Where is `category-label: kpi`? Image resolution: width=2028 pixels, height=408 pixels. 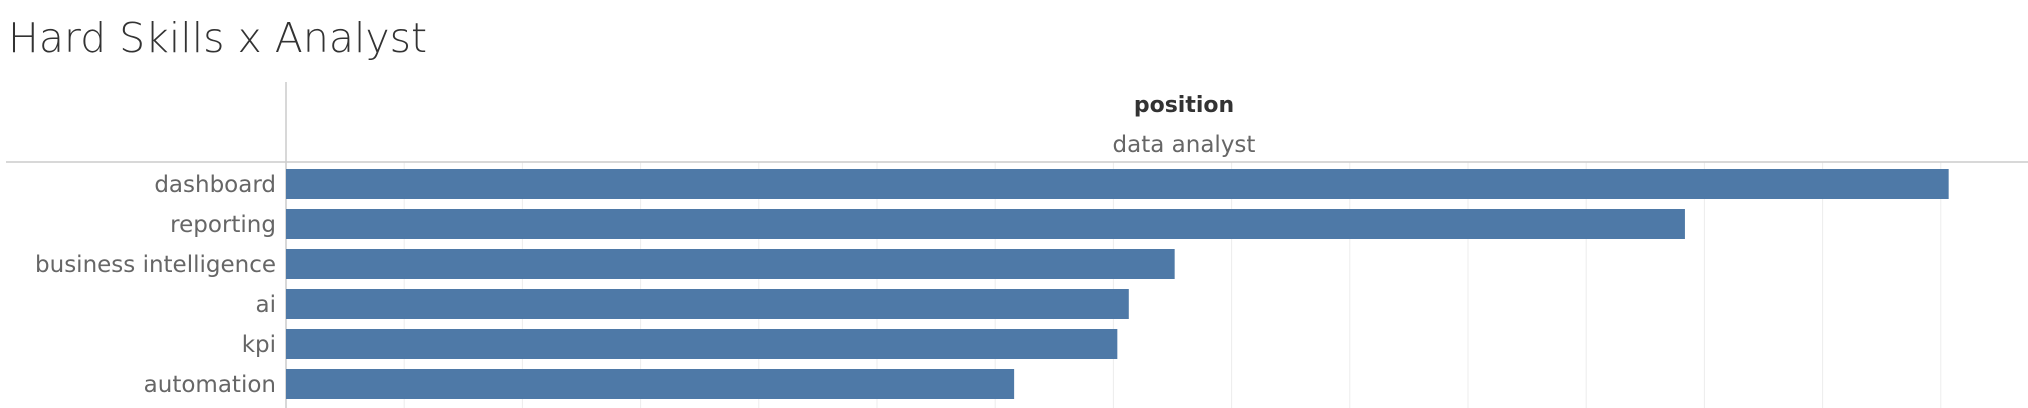 category-label: kpi is located at coordinates (259, 345).